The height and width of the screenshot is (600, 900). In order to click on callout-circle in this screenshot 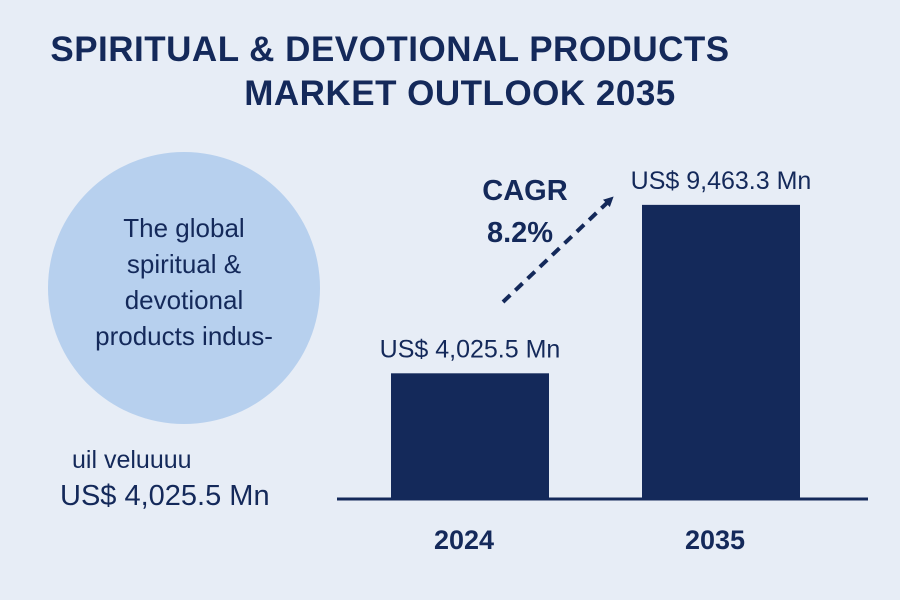, I will do `click(184, 288)`.